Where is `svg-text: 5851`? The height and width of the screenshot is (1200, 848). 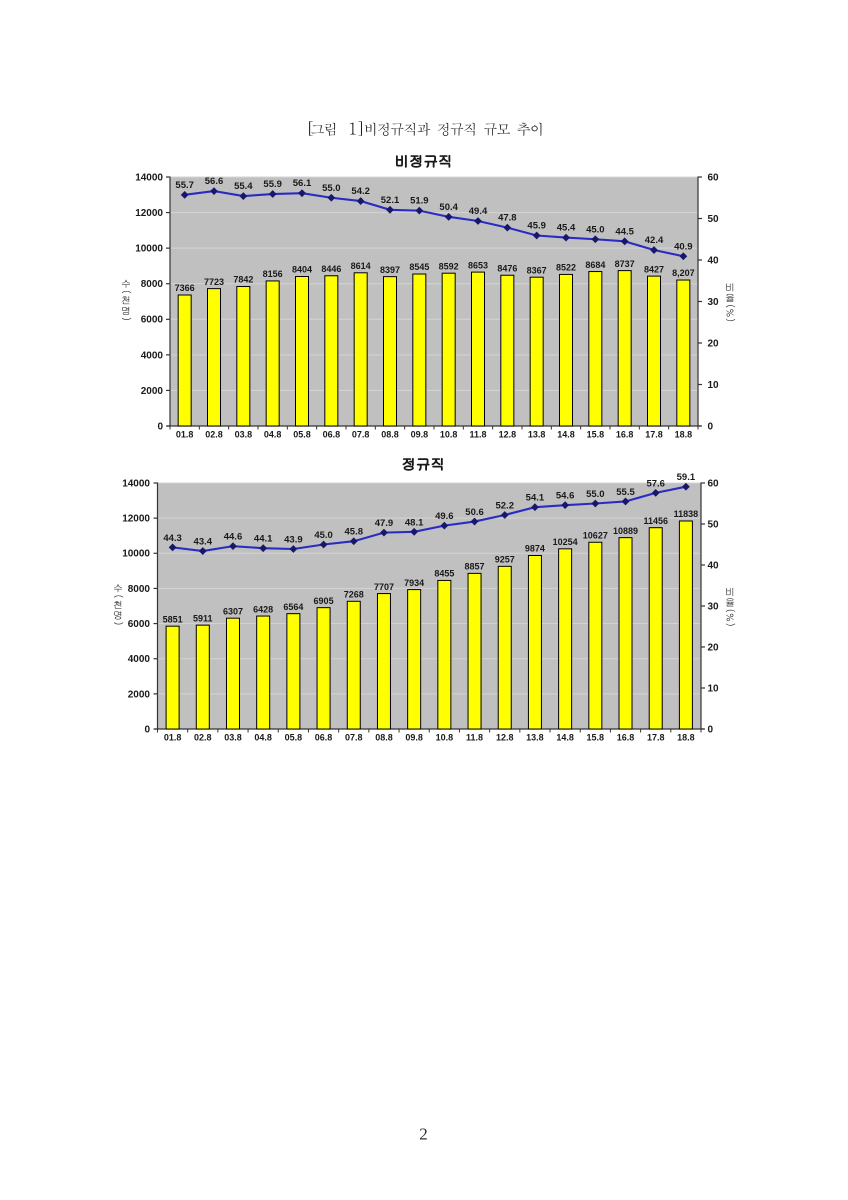
svg-text: 5851 is located at coordinates (173, 619).